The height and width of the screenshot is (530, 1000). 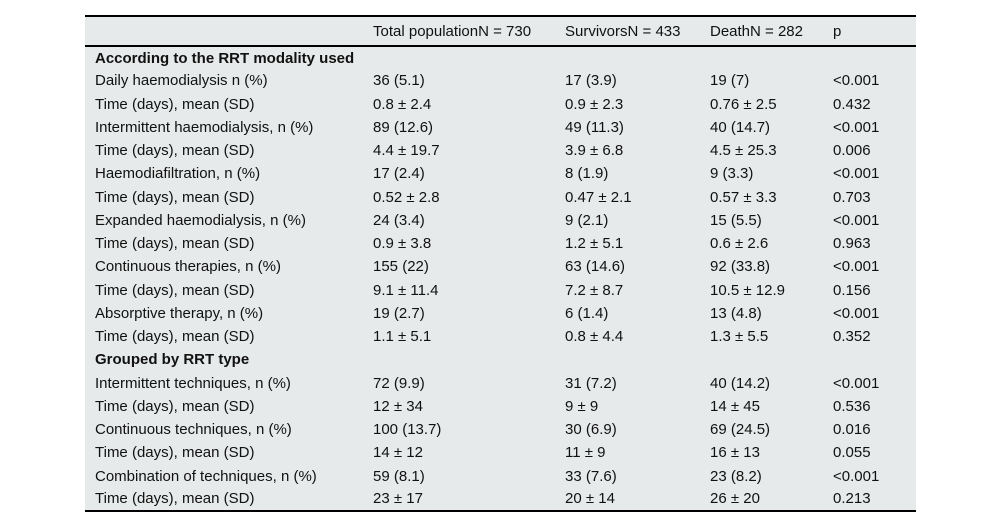 I want to click on row-label: Expanded haemodialysis, n (%), so click(x=200, y=220).